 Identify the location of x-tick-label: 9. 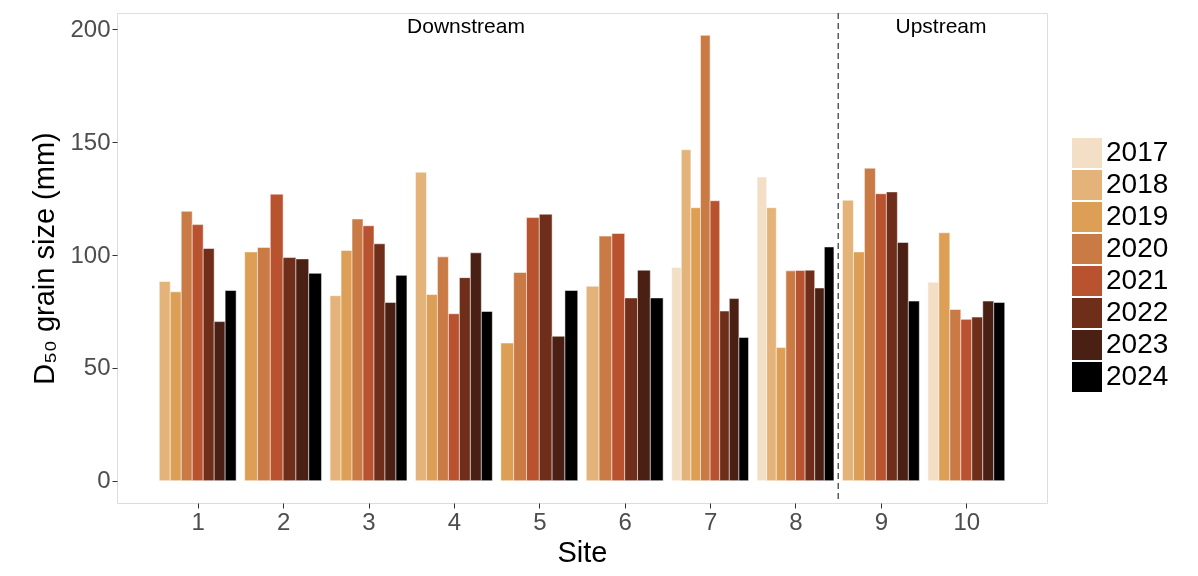
(881, 521).